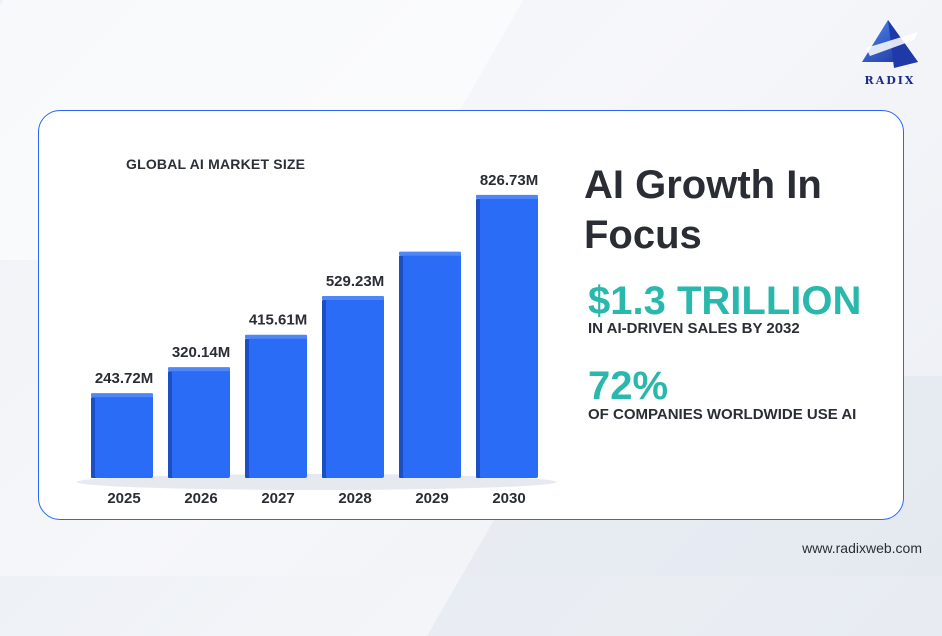  I want to click on radix-logo: RADIX, so click(890, 54).